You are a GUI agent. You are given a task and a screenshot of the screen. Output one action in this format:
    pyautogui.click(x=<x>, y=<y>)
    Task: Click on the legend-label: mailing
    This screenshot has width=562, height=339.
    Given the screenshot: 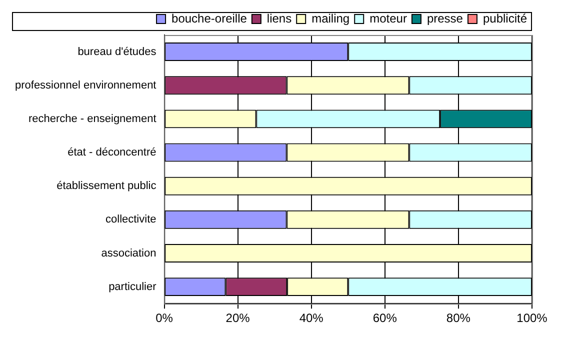 What is the action you would take?
    pyautogui.click(x=331, y=18)
    